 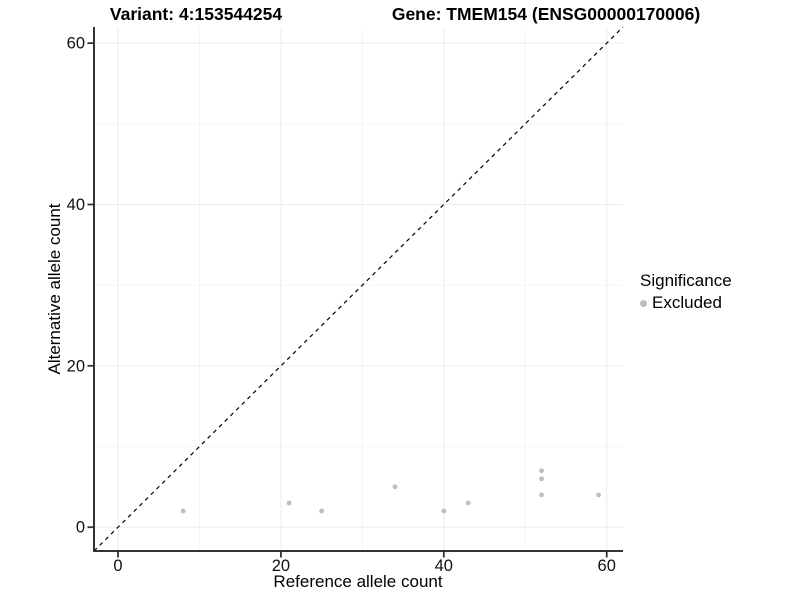 What do you see at coordinates (281, 566) in the screenshot?
I see `x-tick-label: 20` at bounding box center [281, 566].